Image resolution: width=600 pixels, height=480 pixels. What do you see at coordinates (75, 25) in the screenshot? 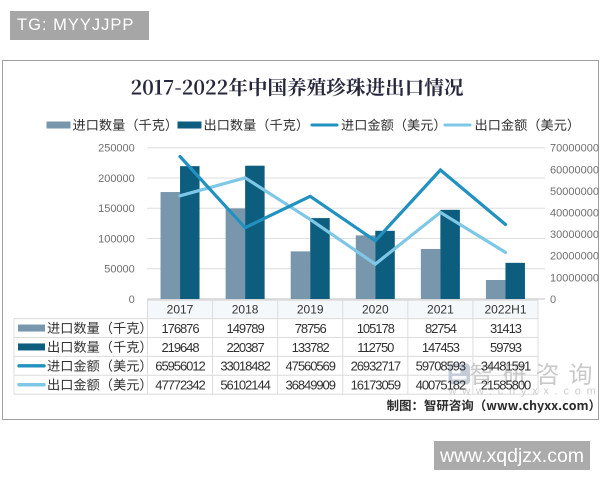
I see `svg-text: TG: MYYJJPP` at bounding box center [75, 25].